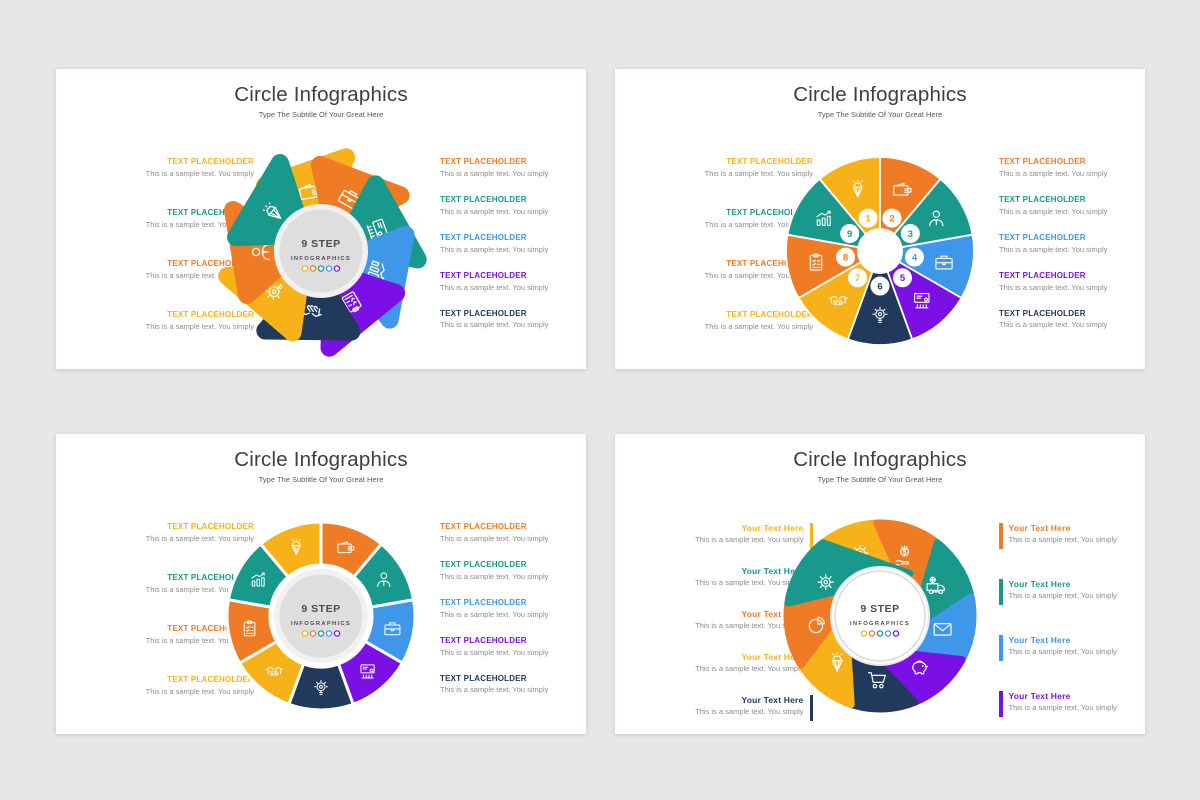  What do you see at coordinates (880, 94) in the screenshot?
I see `slide-title: Circle Infographics` at bounding box center [880, 94].